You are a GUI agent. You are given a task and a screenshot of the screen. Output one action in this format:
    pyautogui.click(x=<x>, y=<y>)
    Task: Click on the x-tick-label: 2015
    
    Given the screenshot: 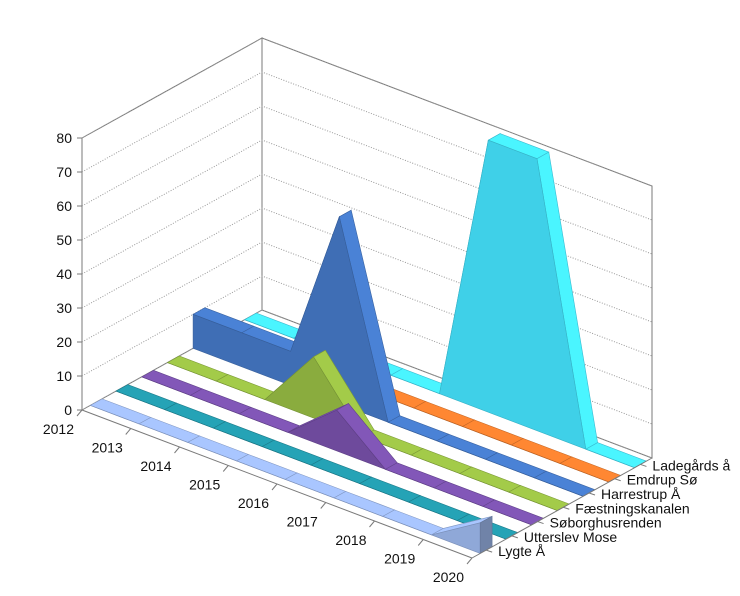 What is the action you would take?
    pyautogui.click(x=204, y=485)
    